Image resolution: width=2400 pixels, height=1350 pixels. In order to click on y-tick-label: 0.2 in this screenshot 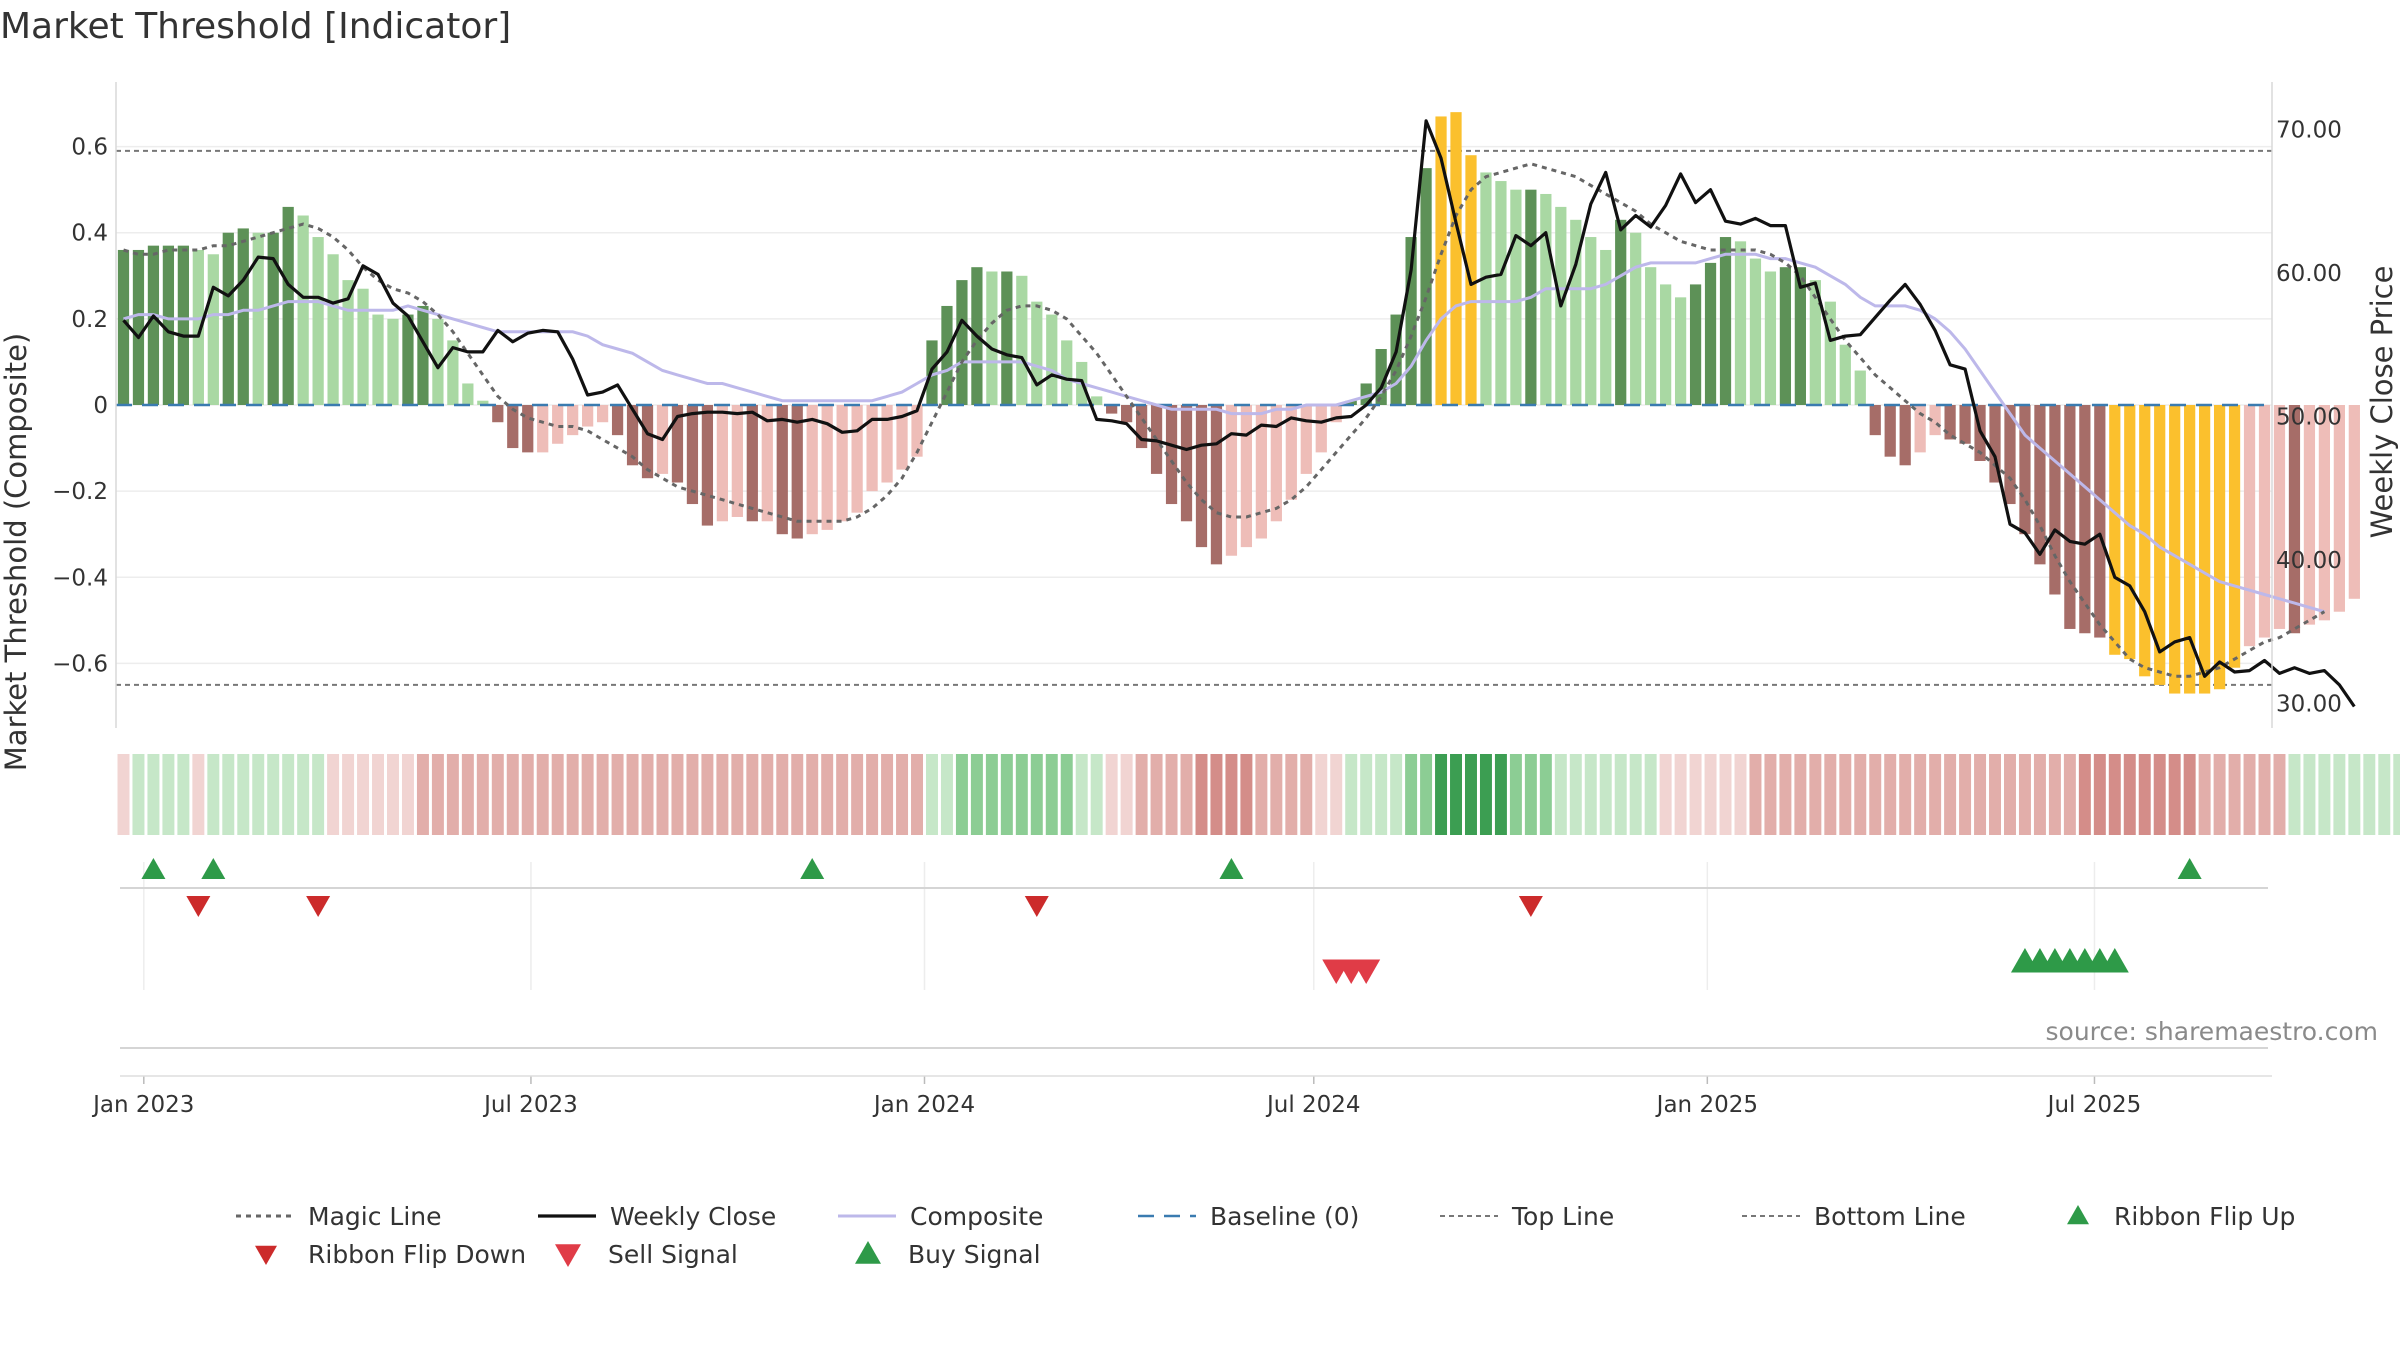, I will do `click(89, 320)`.